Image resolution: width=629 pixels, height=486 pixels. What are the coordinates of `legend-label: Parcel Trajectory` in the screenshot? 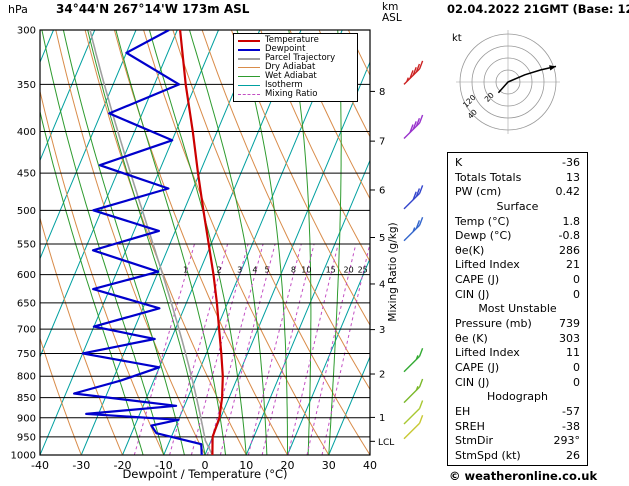 It's located at (300, 58).